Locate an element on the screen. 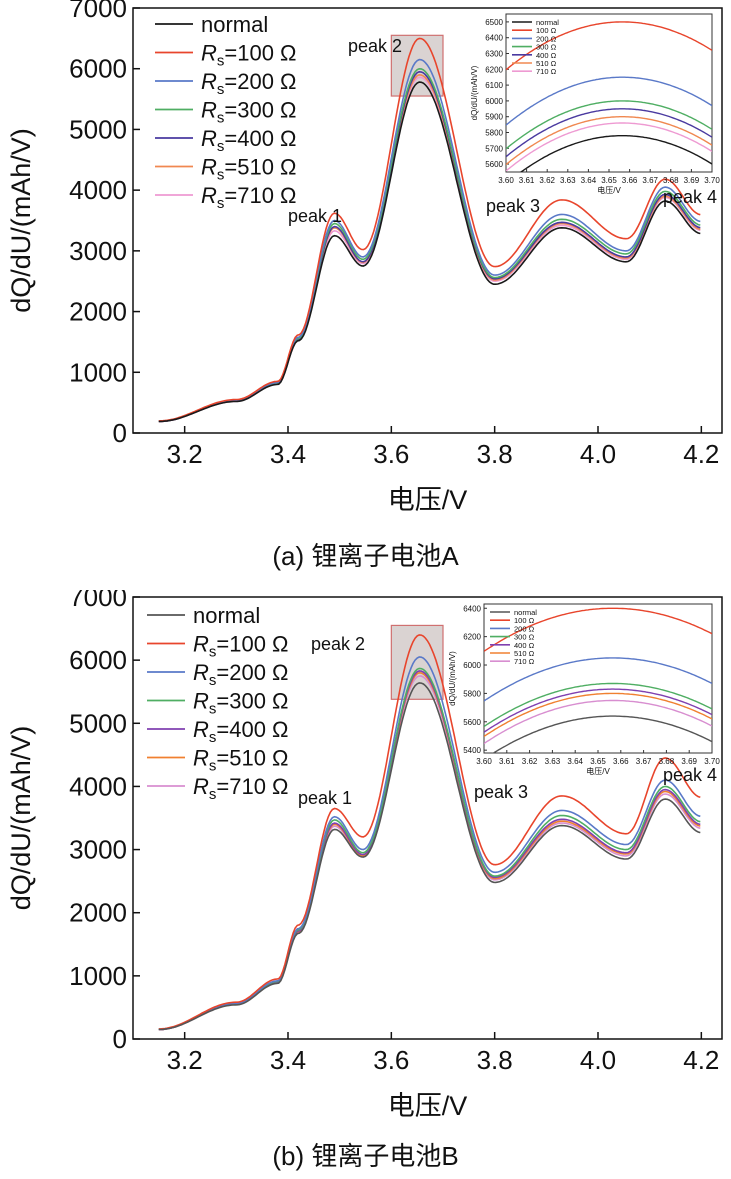  x-tick-label: 3.4 is located at coordinates (288, 454).